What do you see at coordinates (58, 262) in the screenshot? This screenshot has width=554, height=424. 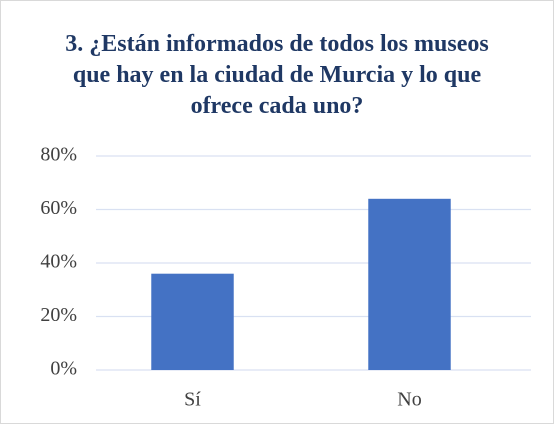 I see `y-tick-label: 40%` at bounding box center [58, 262].